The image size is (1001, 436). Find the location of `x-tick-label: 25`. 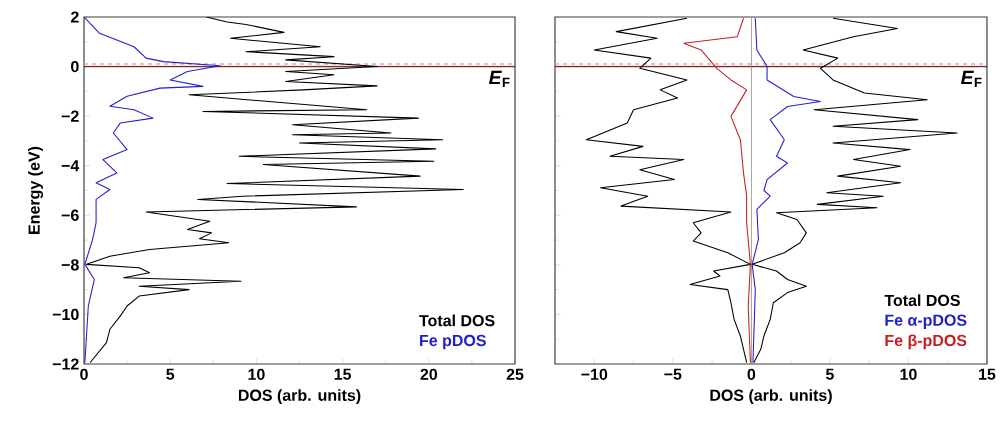

x-tick-label: 25 is located at coordinates (515, 374).